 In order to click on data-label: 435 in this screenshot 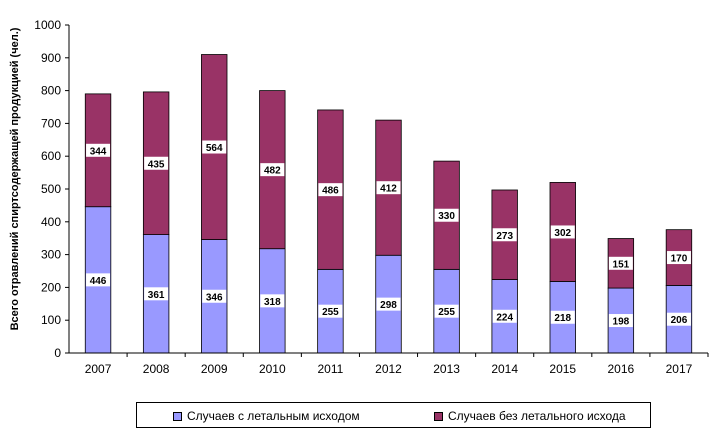, I will do `click(156, 164)`.